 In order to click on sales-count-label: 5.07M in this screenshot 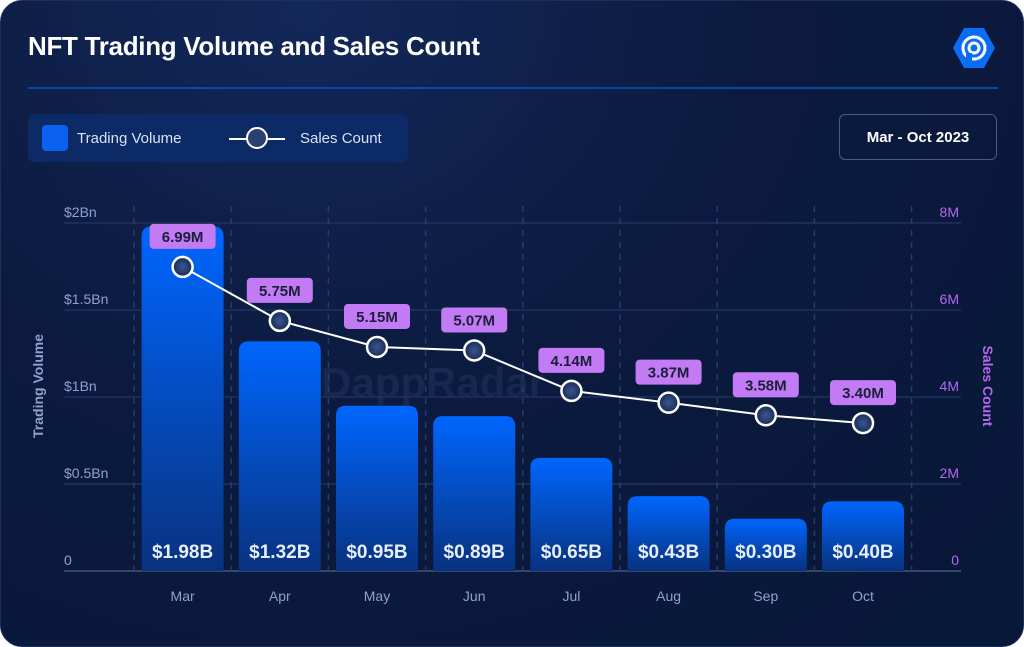, I will do `click(474, 320)`.